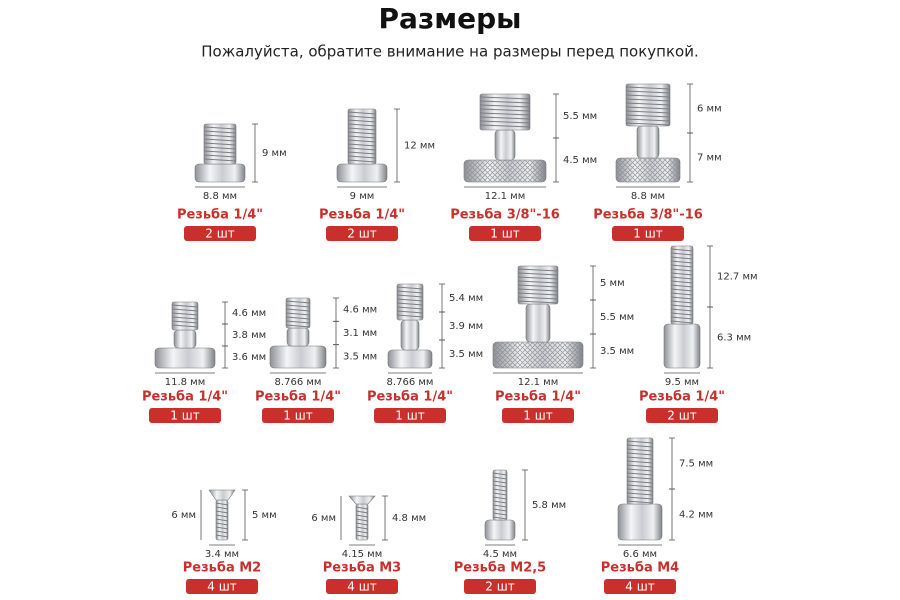  Describe the element at coordinates (360, 333) in the screenshot. I see `height-label: 3.1 мм` at that location.